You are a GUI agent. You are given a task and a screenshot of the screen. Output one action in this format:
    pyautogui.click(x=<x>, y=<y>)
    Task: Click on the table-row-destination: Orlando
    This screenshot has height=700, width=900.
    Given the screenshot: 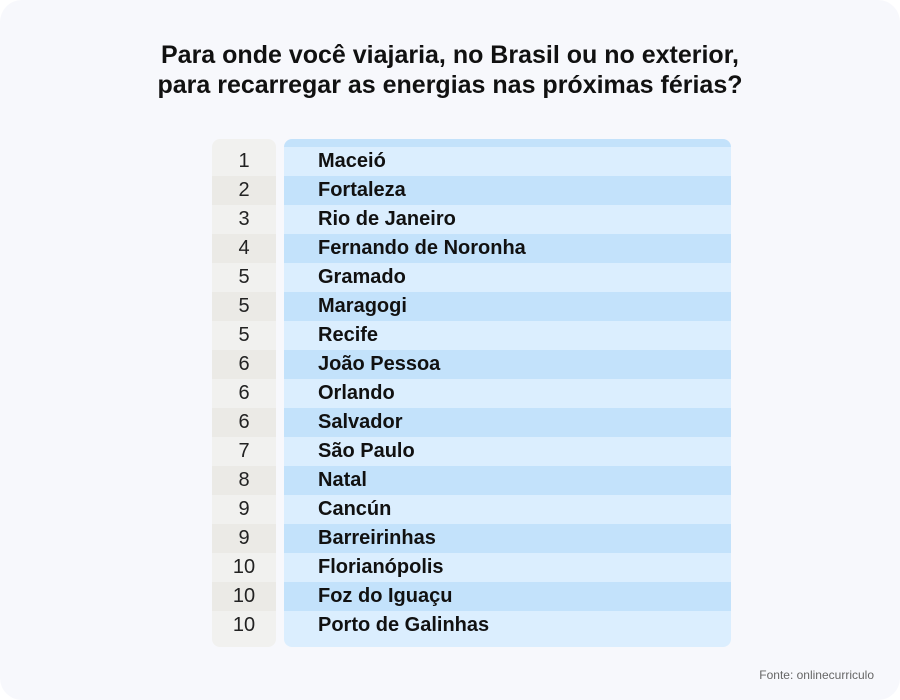 What is the action you would take?
    pyautogui.click(x=507, y=393)
    